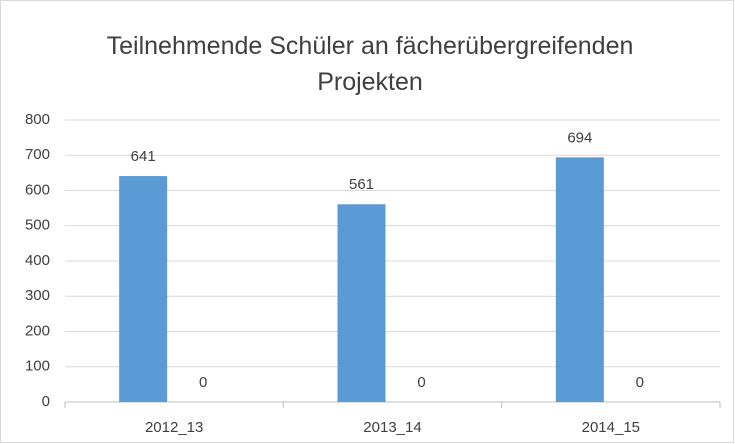 This screenshot has width=735, height=444. I want to click on y-tick-label: 700, so click(37, 154).